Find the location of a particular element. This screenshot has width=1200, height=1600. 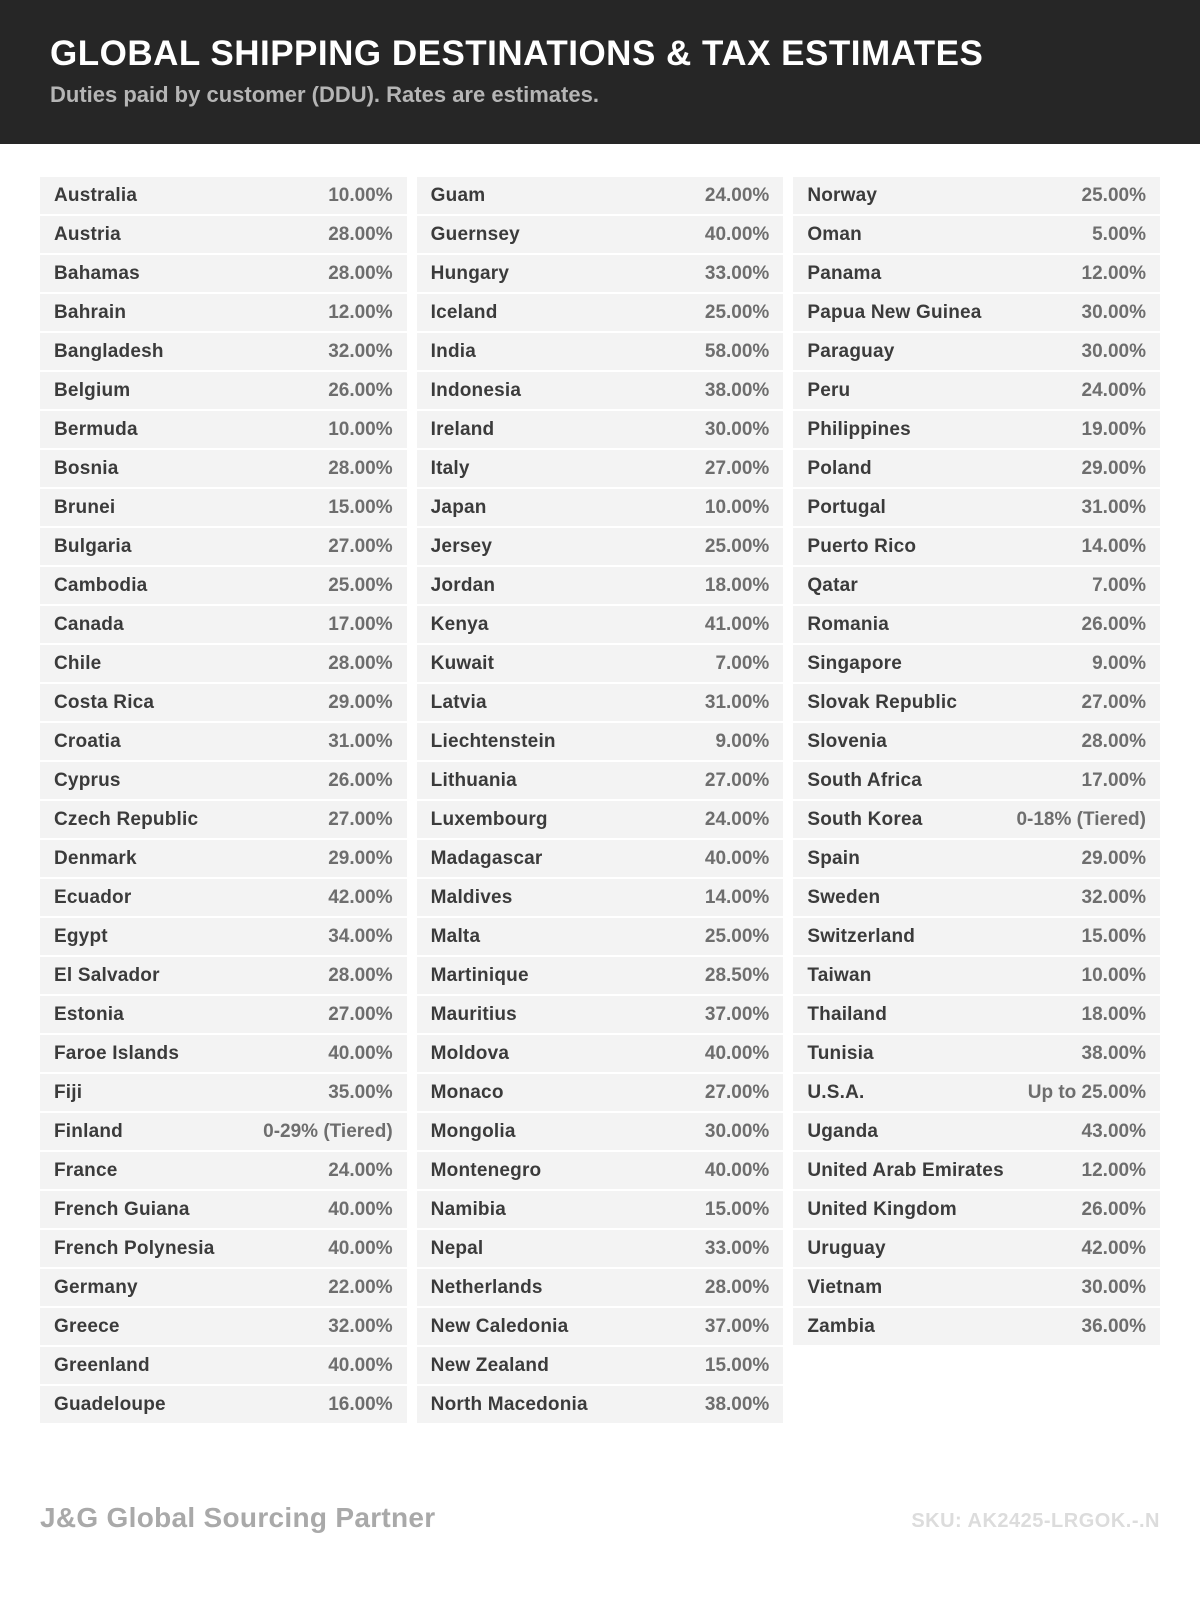

table-row: Zambia 36.00% is located at coordinates (976, 1326).